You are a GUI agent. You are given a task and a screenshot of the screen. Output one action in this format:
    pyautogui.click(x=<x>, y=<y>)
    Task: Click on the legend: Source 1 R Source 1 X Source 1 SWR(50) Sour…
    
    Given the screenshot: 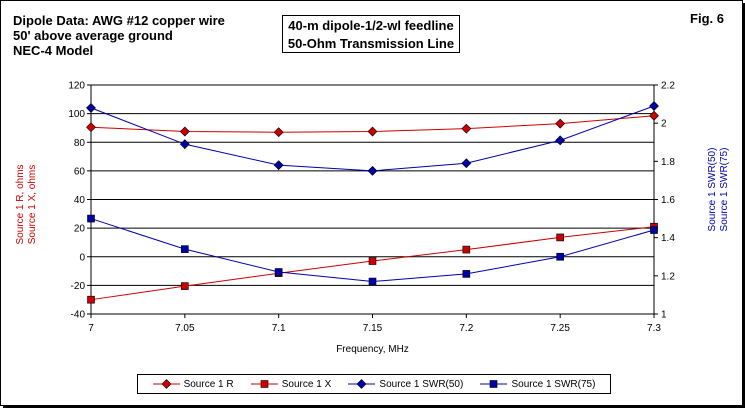 What is the action you would take?
    pyautogui.click(x=374, y=384)
    